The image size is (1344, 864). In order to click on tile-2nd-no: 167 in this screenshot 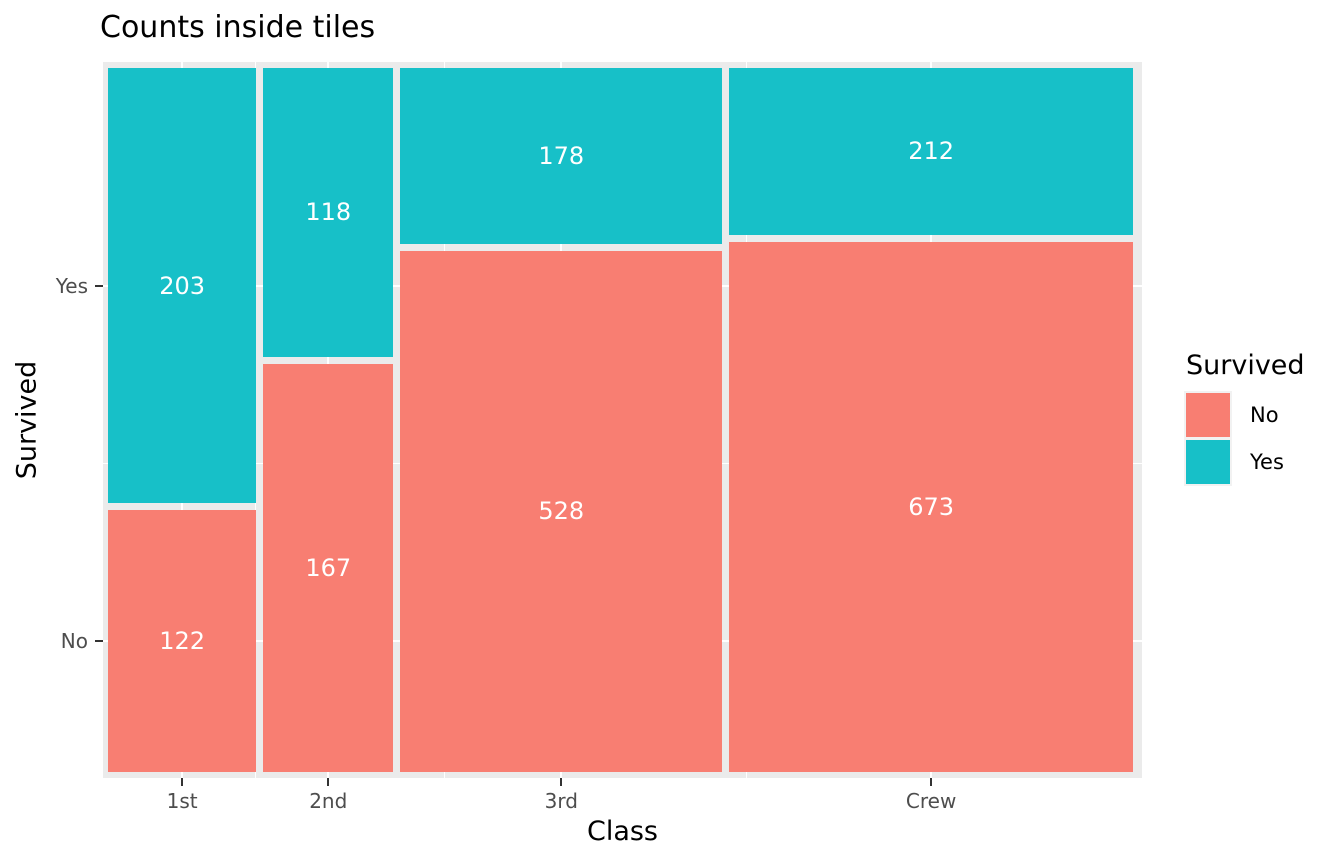, I will do `click(328, 567)`.